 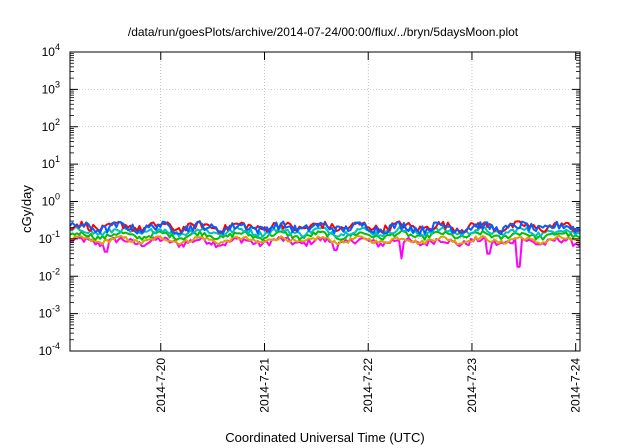 I want to click on y-tick-label: 10⁴, so click(x=51, y=50).